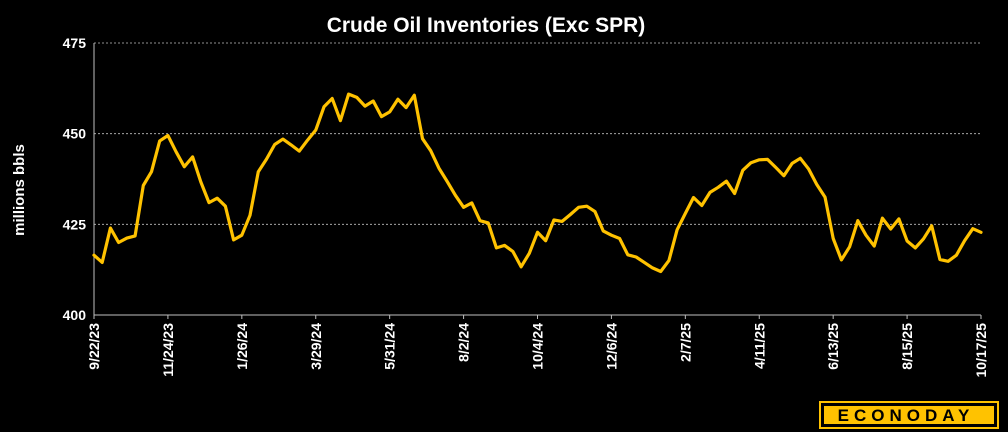 The image size is (1008, 432). I want to click on x-tick-label: 8/15/25, so click(907, 346).